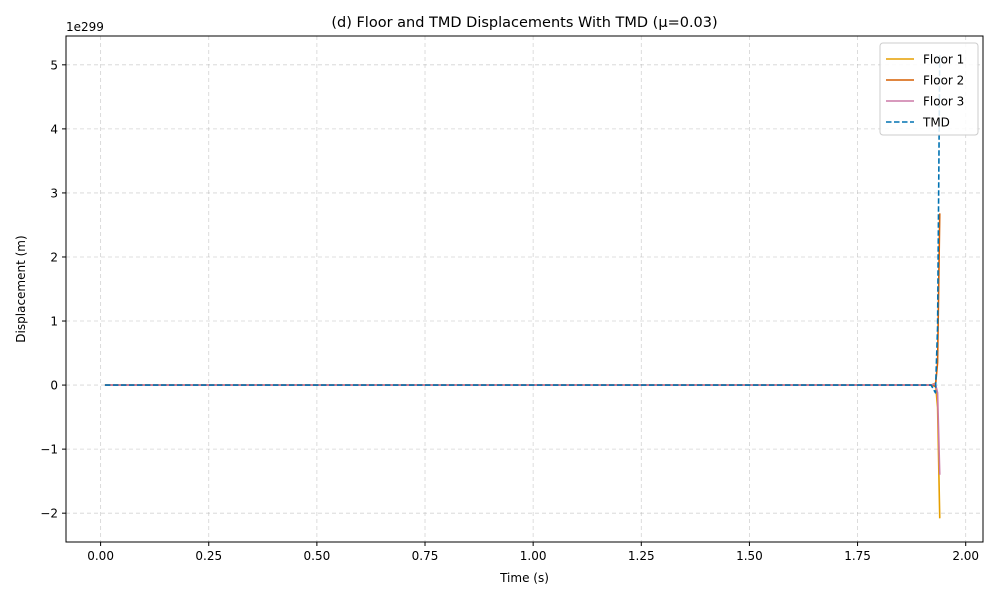  What do you see at coordinates (857, 556) in the screenshot?
I see `x-tick-label: 1.75` at bounding box center [857, 556].